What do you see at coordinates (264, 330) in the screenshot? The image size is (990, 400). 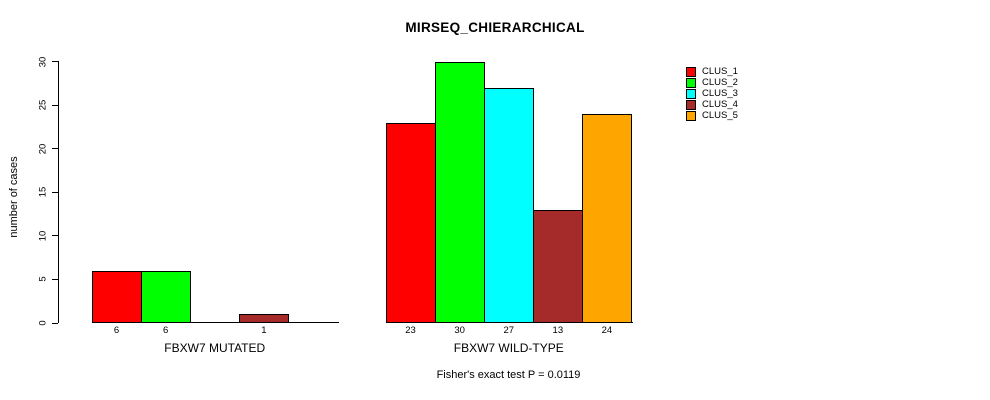 I see `bar-value-label: 1` at bounding box center [264, 330].